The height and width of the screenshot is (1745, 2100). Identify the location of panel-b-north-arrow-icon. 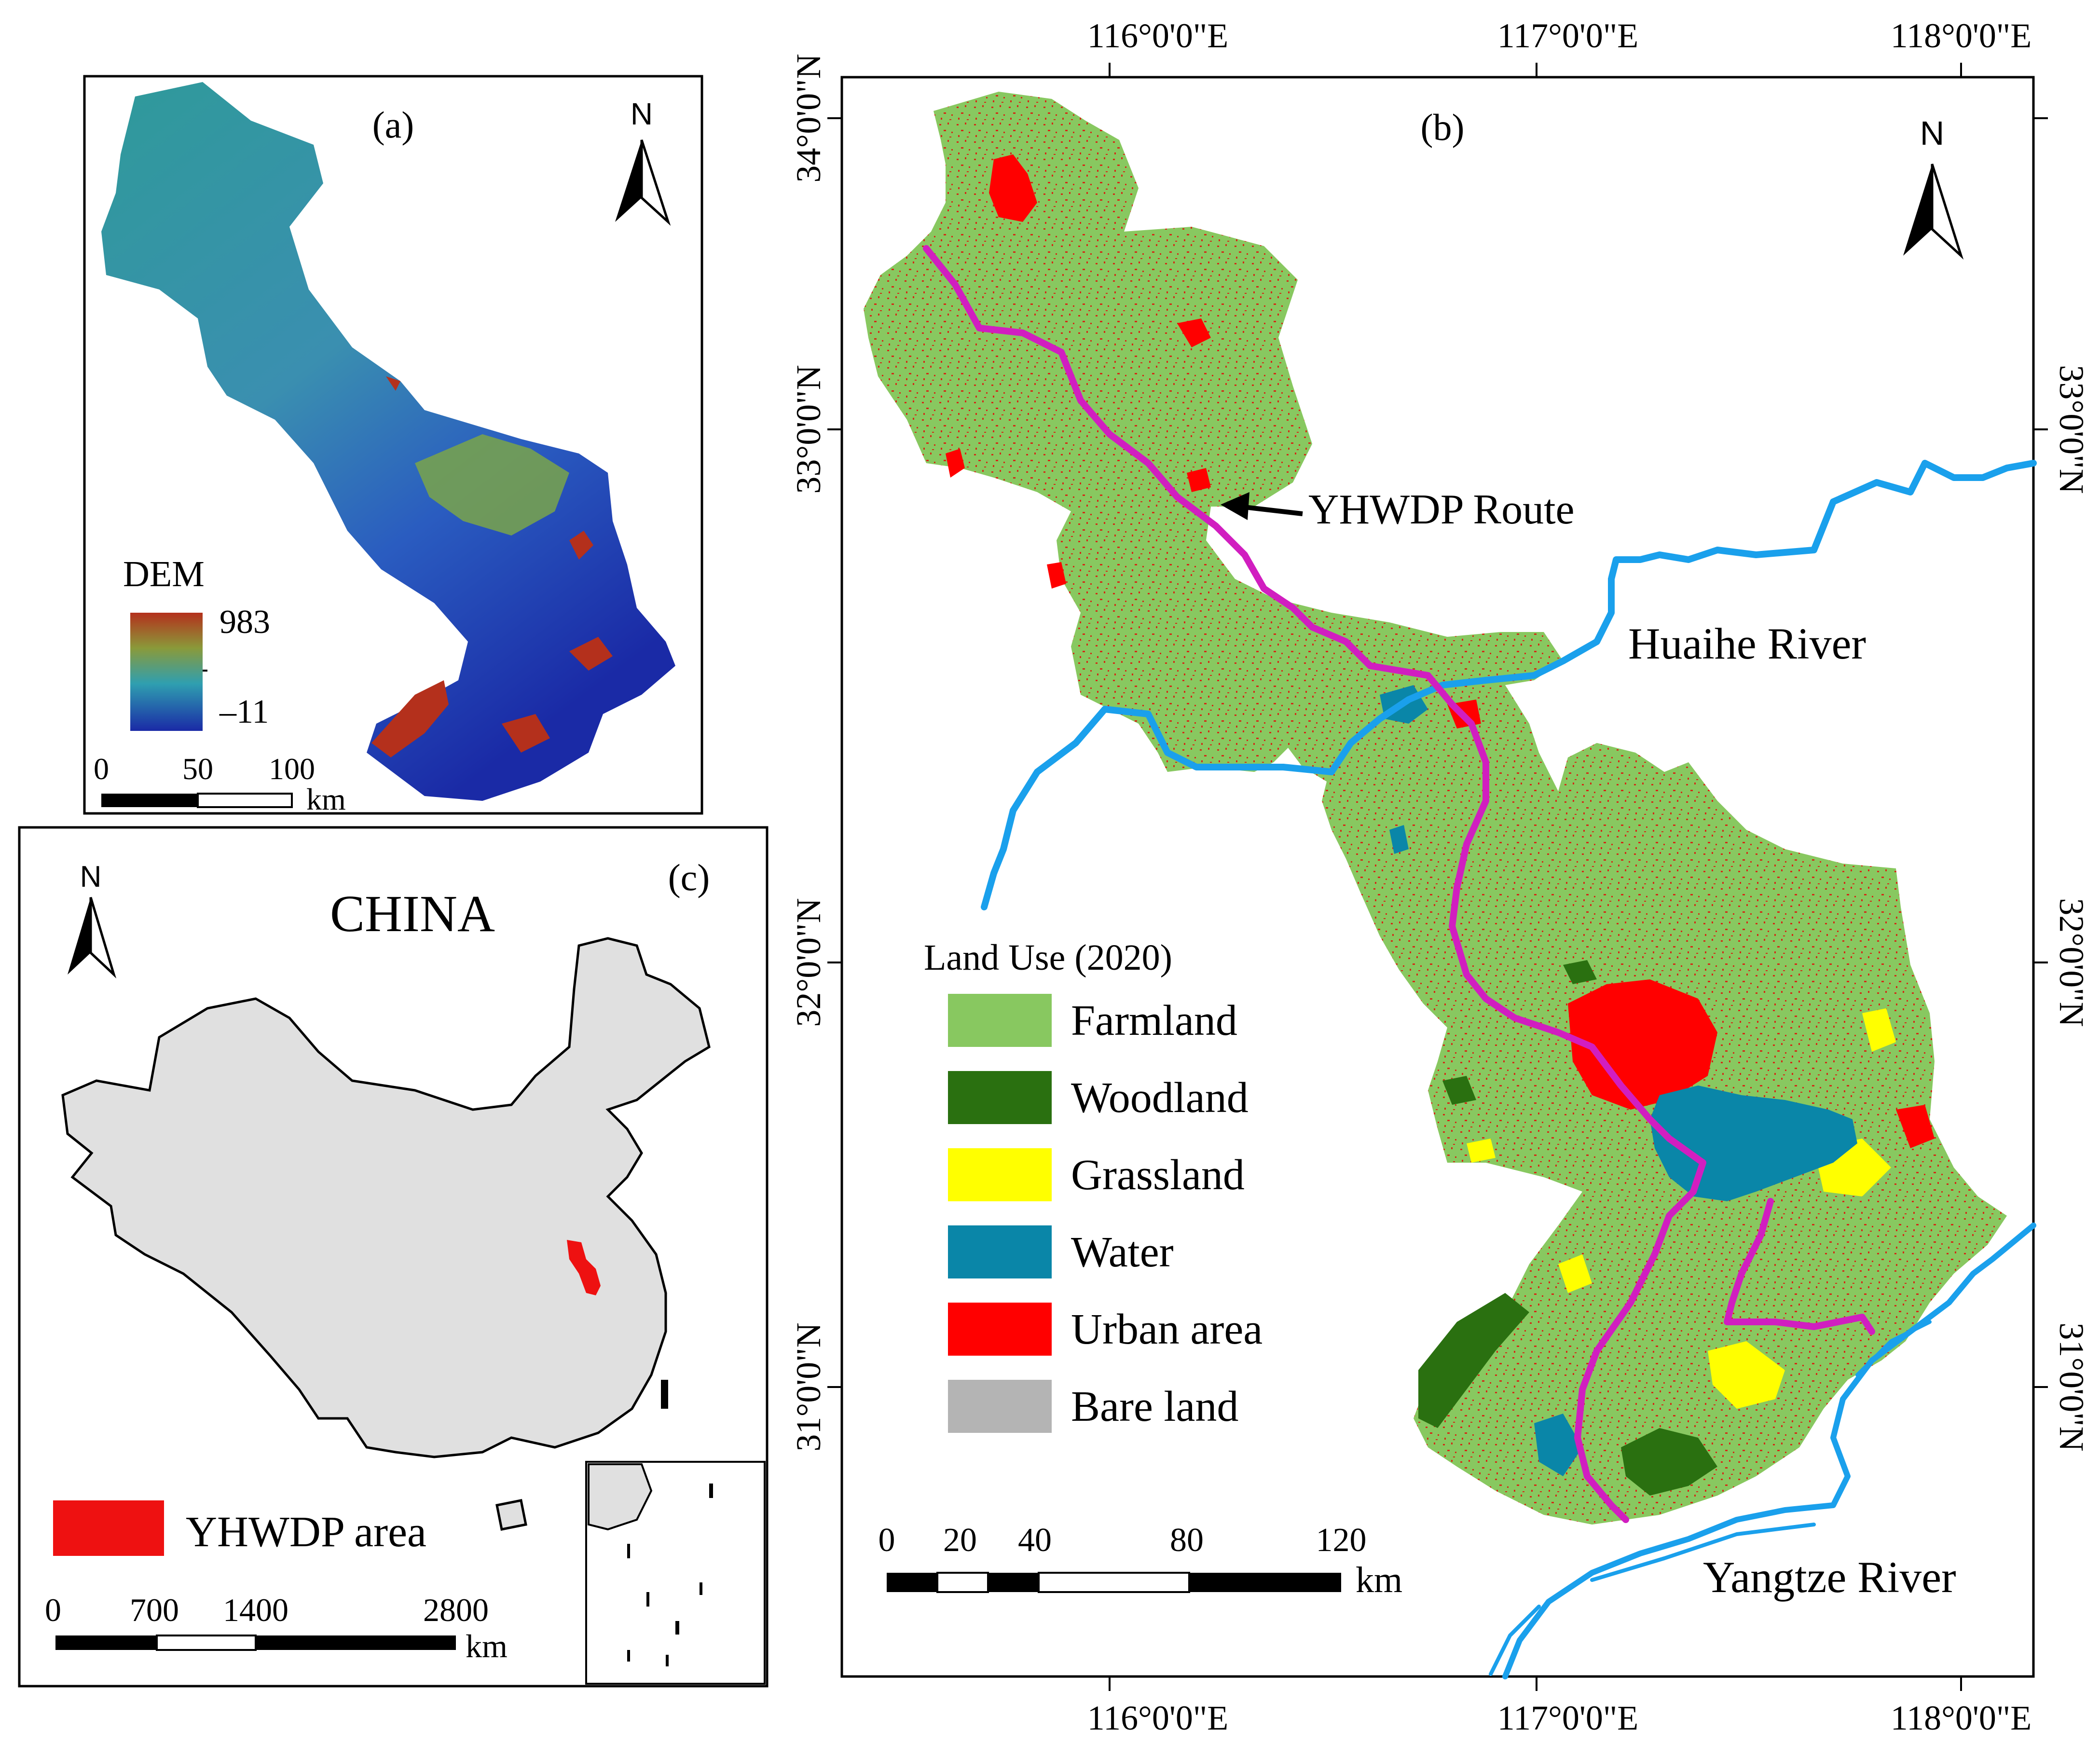
(1933, 212).